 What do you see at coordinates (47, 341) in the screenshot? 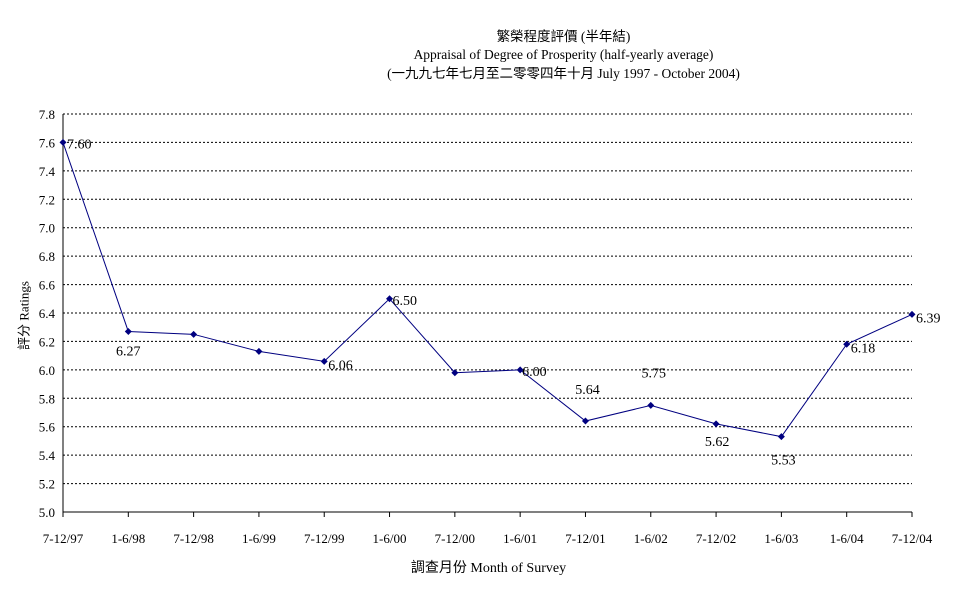
I see `y-tick-label: 6.2` at bounding box center [47, 341].